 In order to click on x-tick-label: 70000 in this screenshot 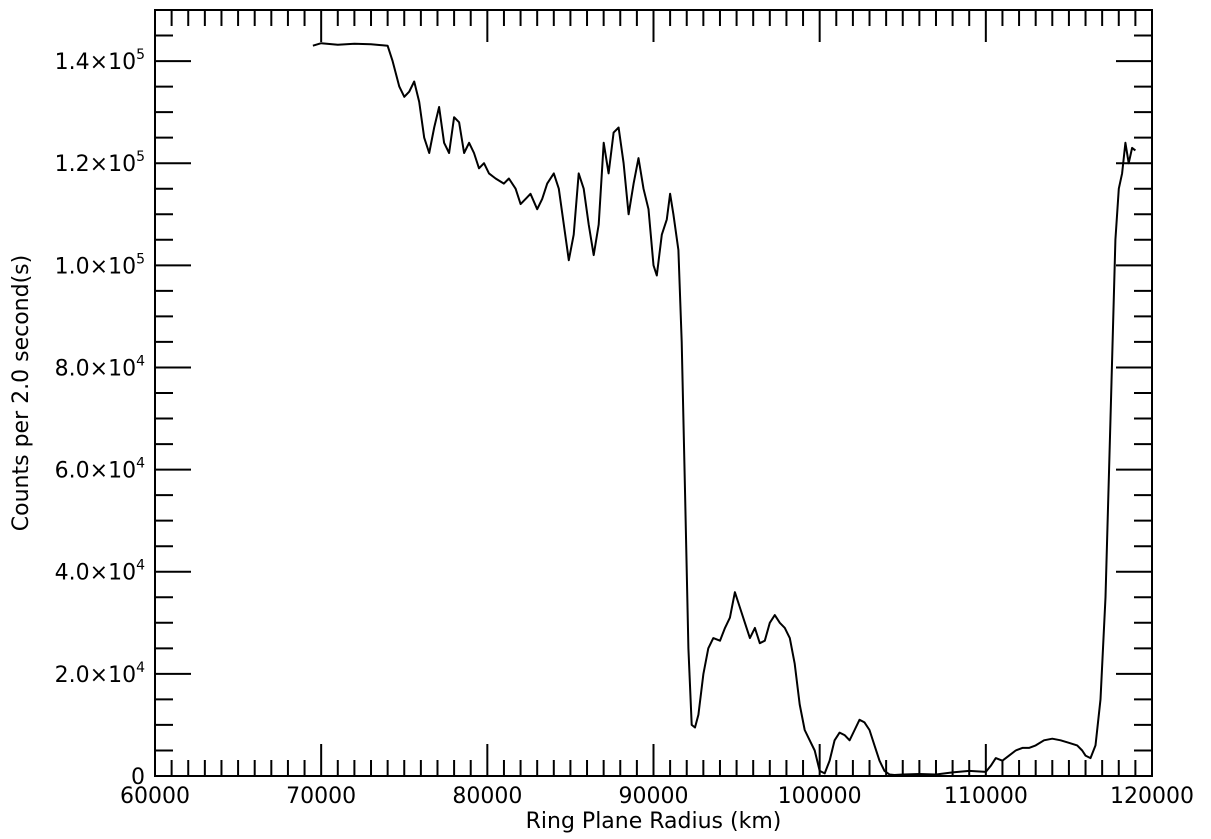, I will do `click(321, 796)`.